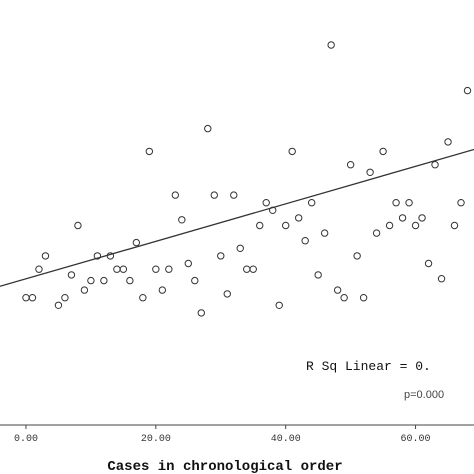  I want to click on x-tick-label: 40.00, so click(286, 439).